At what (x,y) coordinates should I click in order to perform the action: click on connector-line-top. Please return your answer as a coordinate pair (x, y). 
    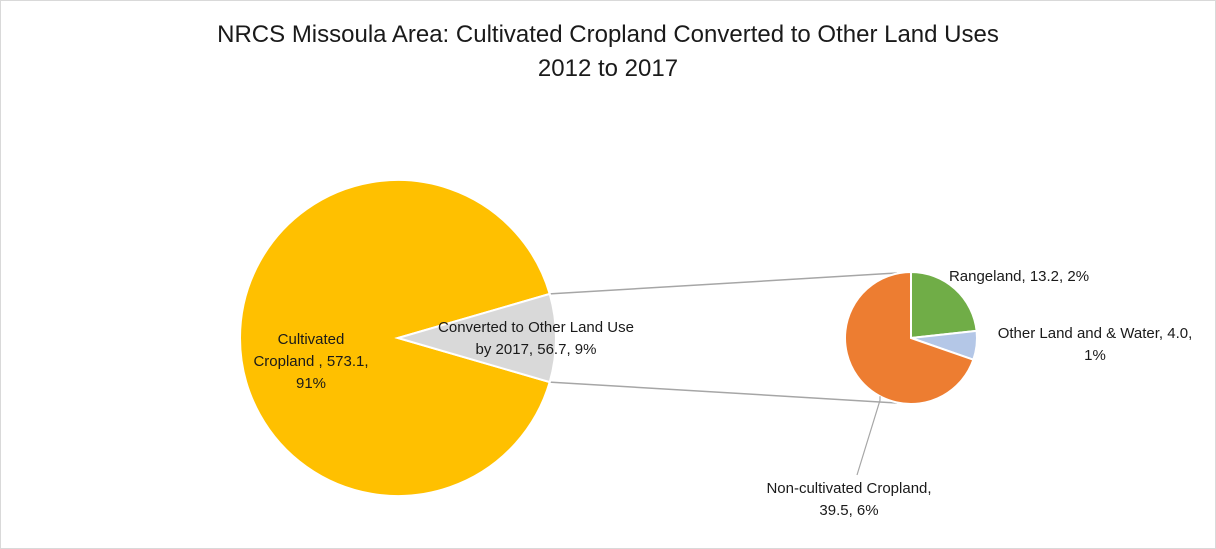
    Looking at the image, I should click on (723, 283).